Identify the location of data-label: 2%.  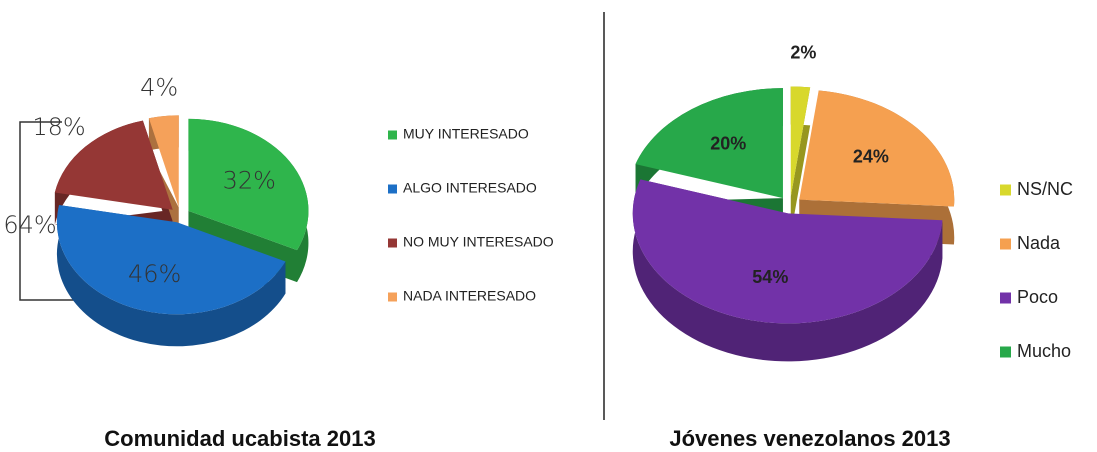
(803, 53).